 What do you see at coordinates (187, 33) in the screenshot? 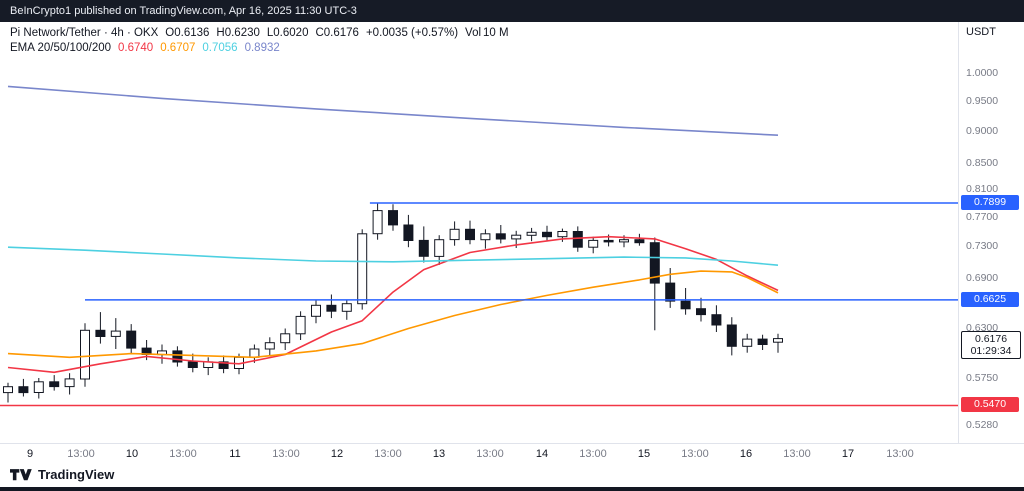
I see `ohlc-open: O0.6136` at bounding box center [187, 33].